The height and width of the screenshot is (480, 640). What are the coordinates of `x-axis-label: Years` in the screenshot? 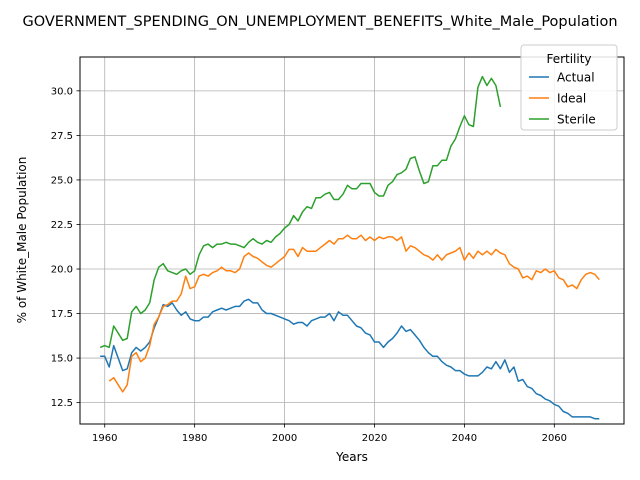 It's located at (351, 457).